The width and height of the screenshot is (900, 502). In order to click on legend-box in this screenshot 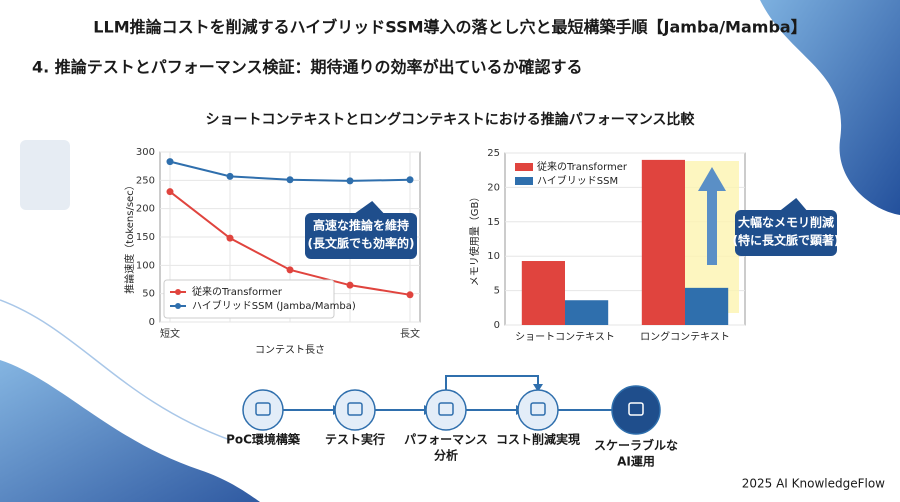, I will do `click(249, 299)`.